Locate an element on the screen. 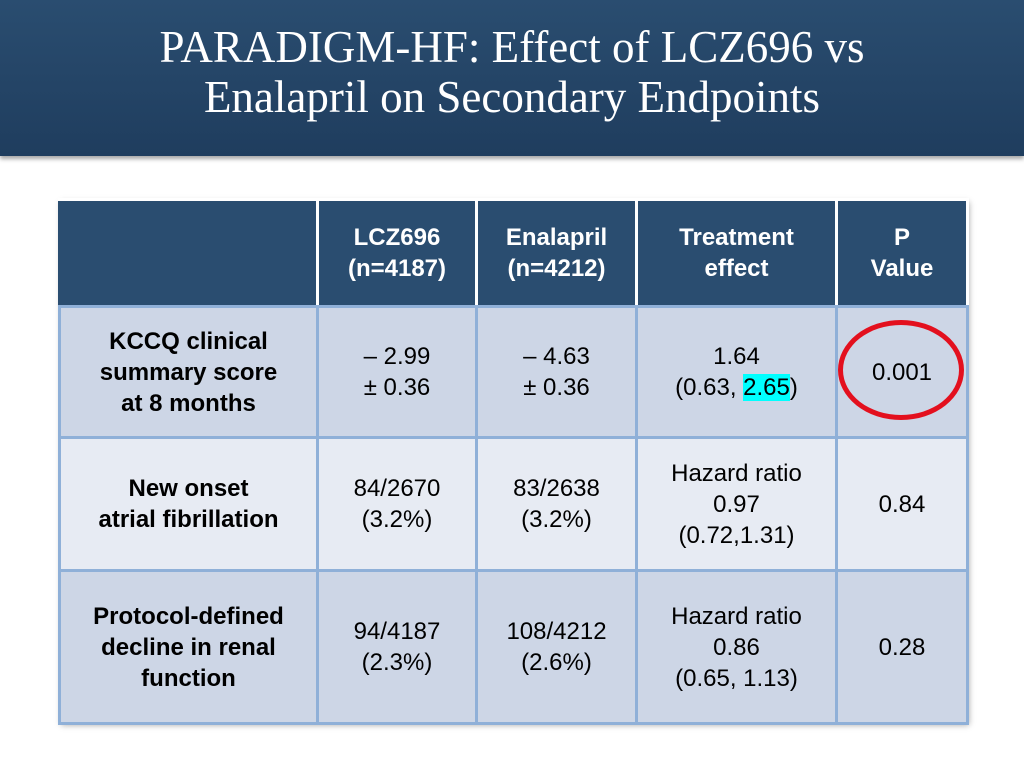 This screenshot has width=1024, height=768. cell-af-enalapril: 83/2638 (3.2%) is located at coordinates (556, 504).